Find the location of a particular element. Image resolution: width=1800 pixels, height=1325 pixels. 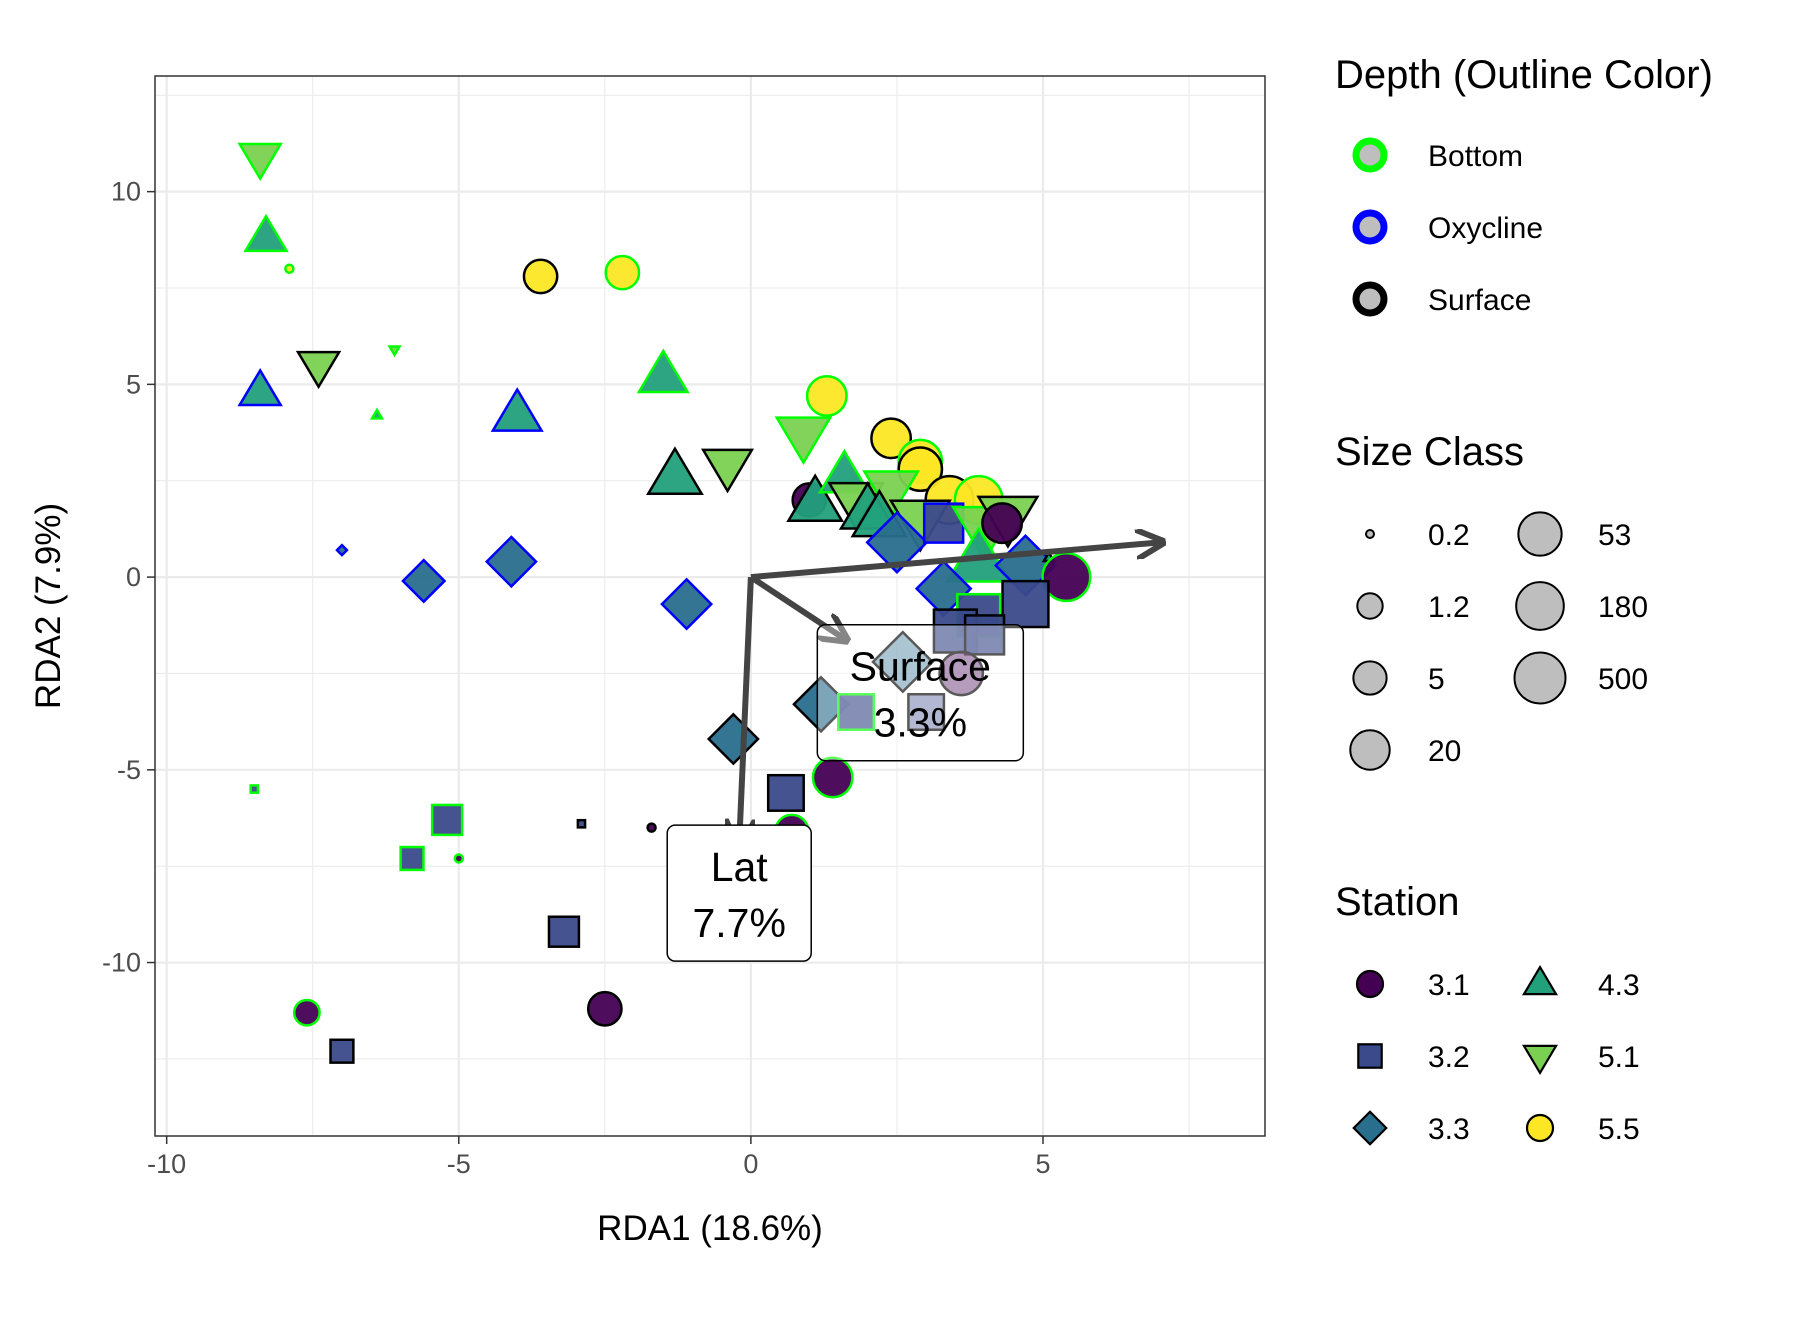

size-legend-label: 20 is located at coordinates (1444, 751).